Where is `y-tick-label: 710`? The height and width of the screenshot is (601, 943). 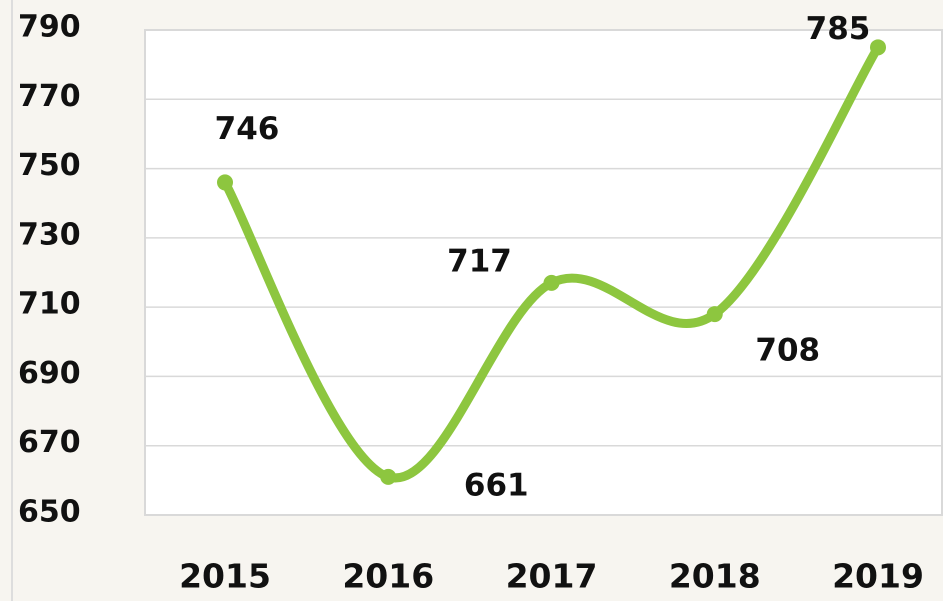
y-tick-label: 710 is located at coordinates (49, 304).